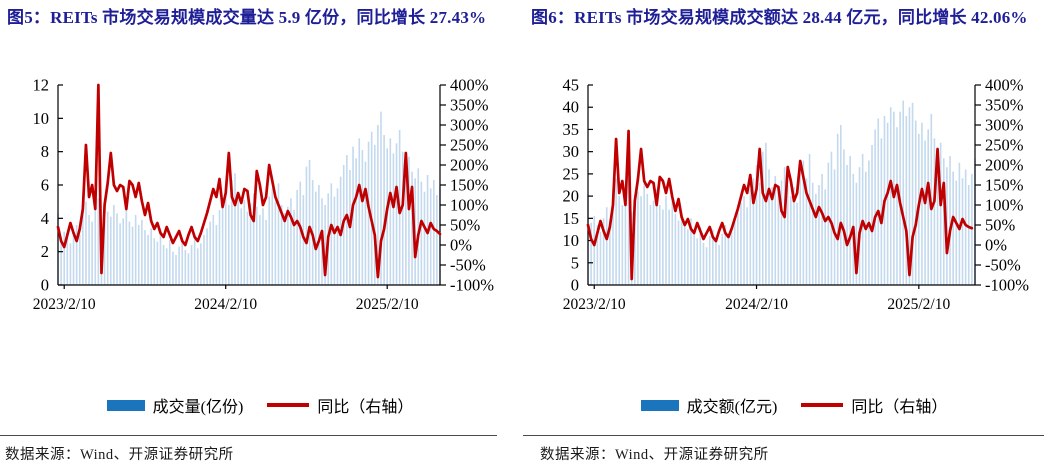 Image resolution: width=1057 pixels, height=467 pixels. I want to click on figure6-legend: 成交额(亿元) 同比（右轴）, so click(794, 405).